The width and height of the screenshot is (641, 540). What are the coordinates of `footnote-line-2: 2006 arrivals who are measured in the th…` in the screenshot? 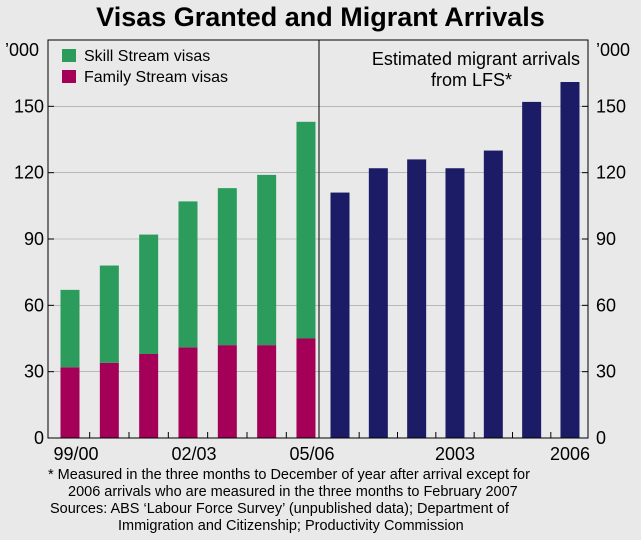 It's located at (293, 492).